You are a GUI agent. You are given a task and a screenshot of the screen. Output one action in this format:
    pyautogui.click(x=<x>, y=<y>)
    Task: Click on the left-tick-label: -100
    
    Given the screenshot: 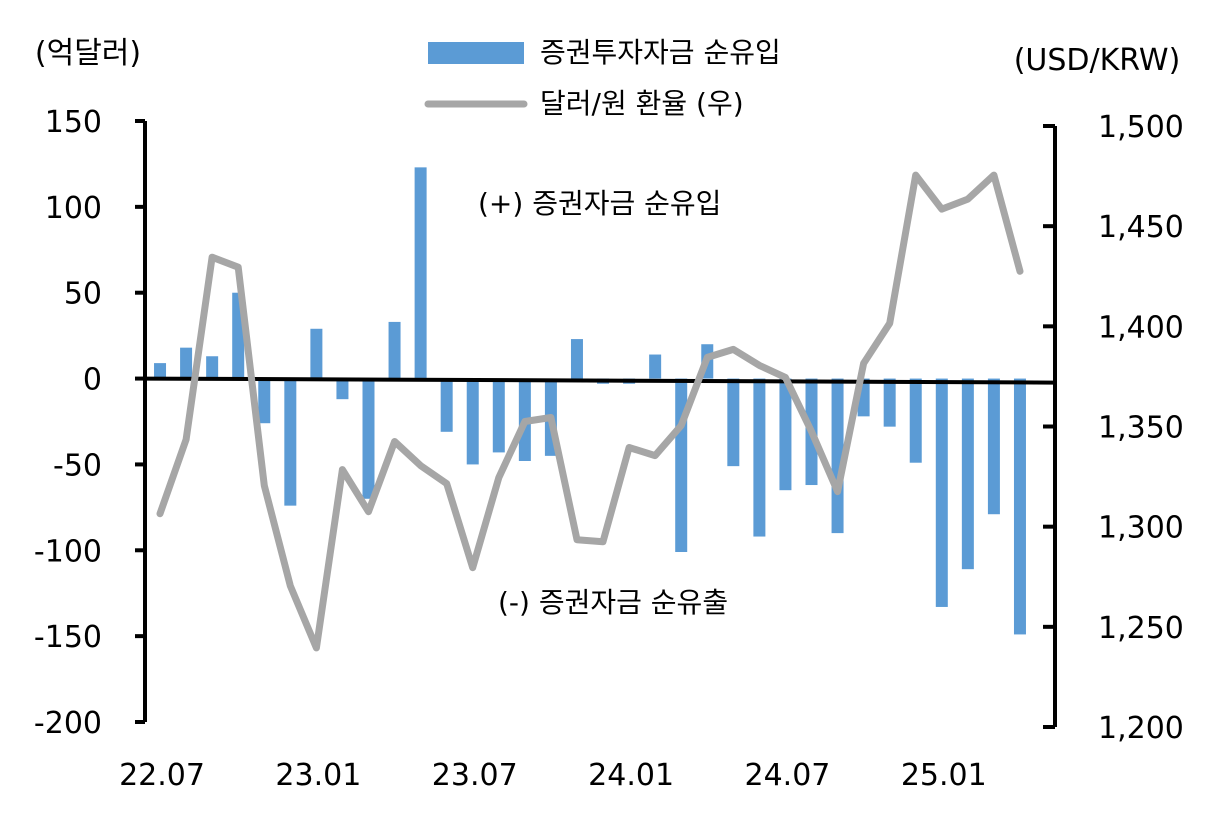 What is the action you would take?
    pyautogui.click(x=68, y=551)
    